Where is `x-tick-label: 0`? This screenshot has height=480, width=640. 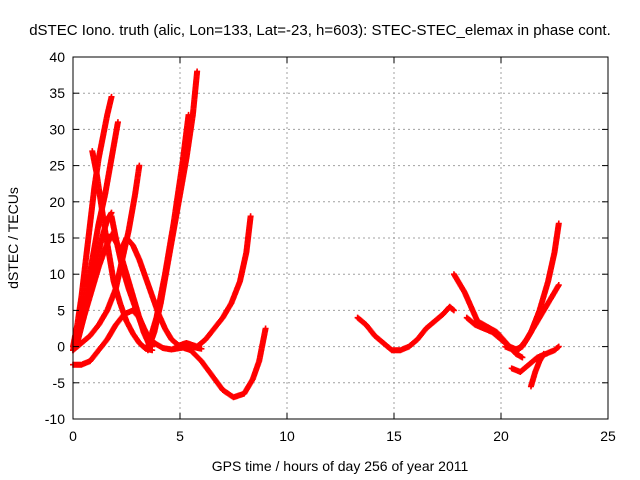 x-tick-label: 0 is located at coordinates (73, 436).